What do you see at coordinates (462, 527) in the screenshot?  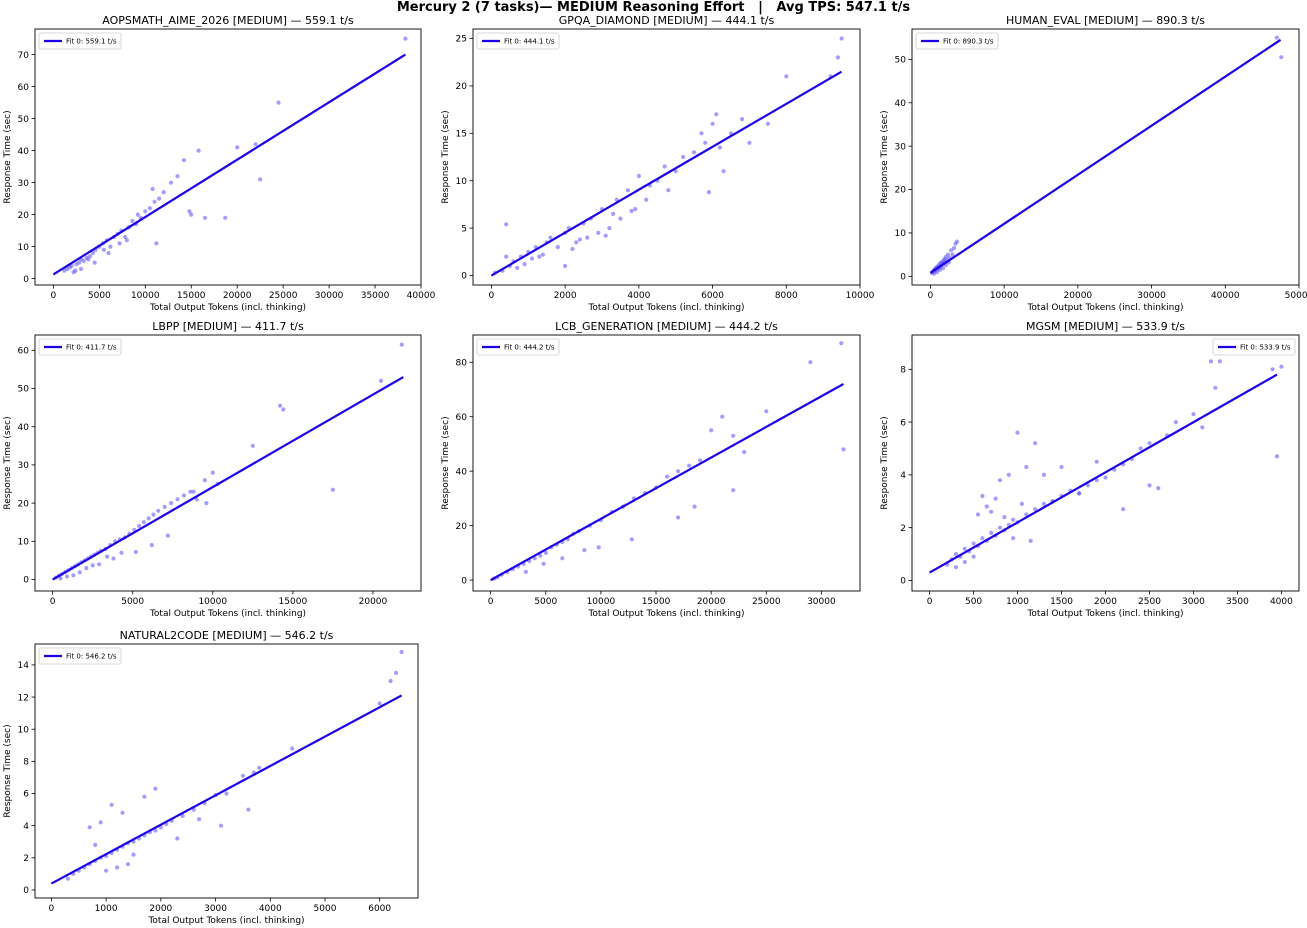 I see `y-tick-label: 20` at bounding box center [462, 527].